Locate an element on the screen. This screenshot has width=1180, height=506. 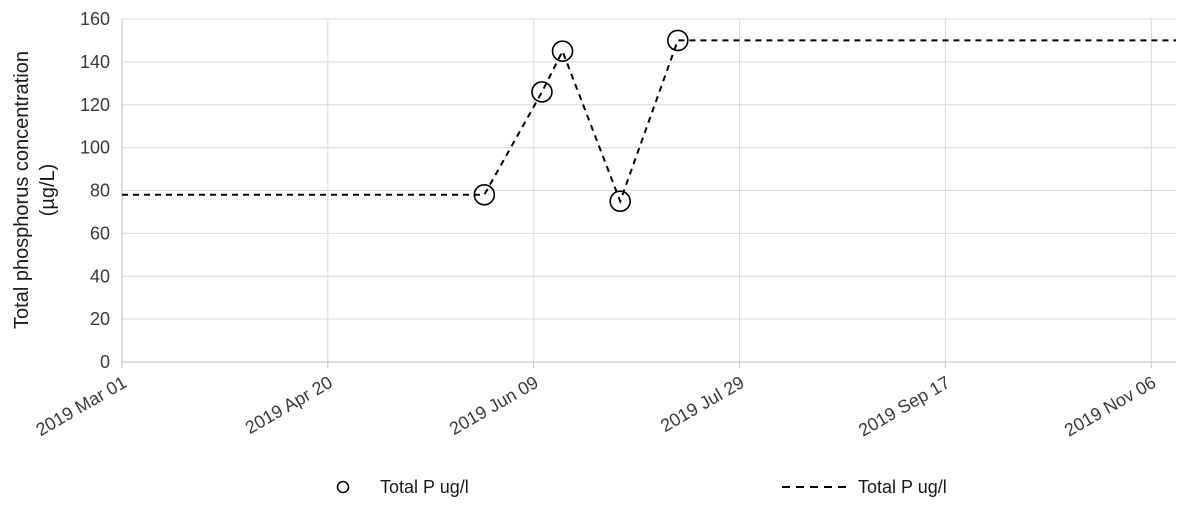
y-tick-label: 40 is located at coordinates (100, 276).